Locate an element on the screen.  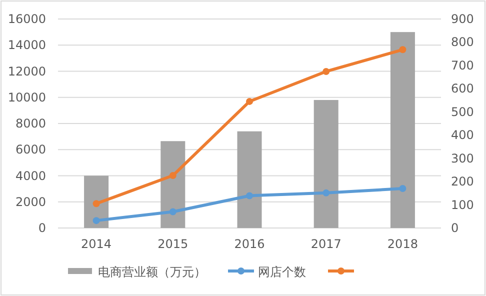
y2-tick-label: 700 is located at coordinates (462, 65).